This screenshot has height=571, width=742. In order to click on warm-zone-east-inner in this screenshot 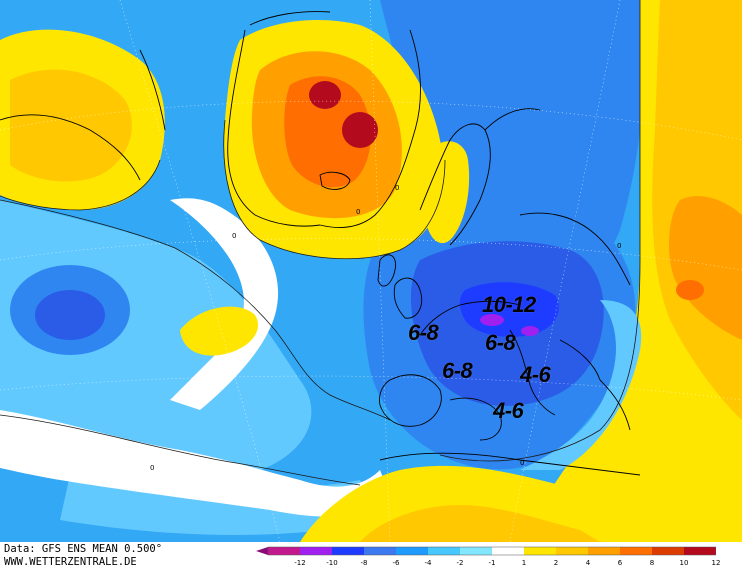, I will do `click(705, 267)`.